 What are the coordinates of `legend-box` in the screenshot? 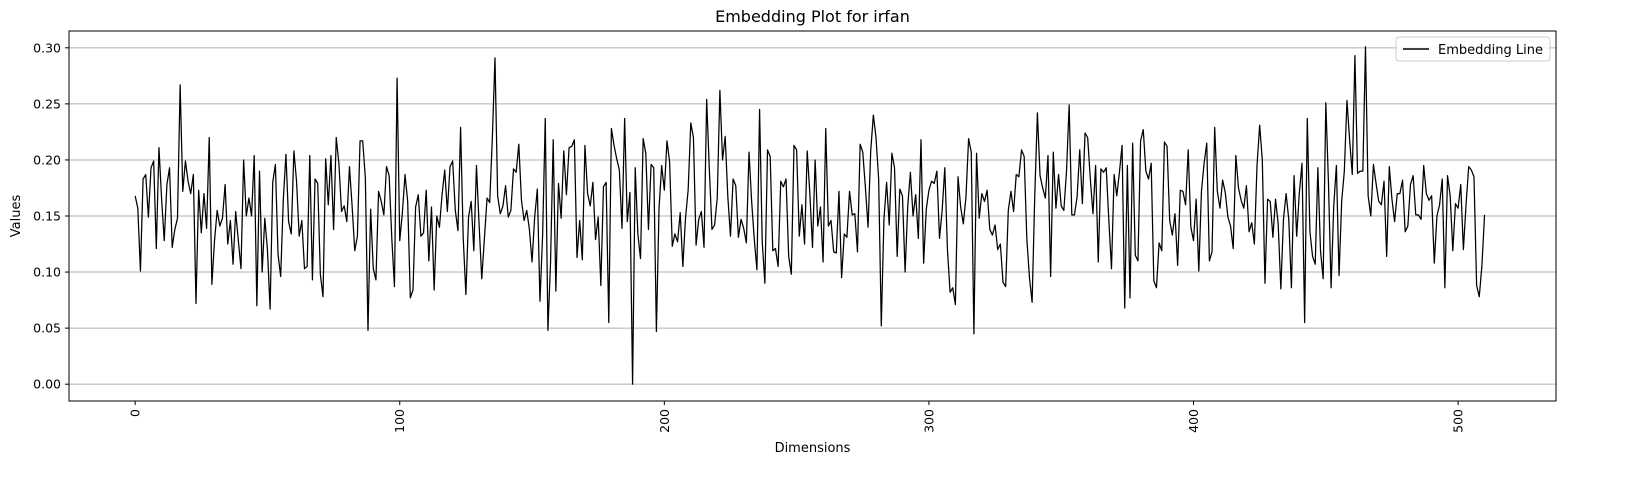 It's located at (1473, 49).